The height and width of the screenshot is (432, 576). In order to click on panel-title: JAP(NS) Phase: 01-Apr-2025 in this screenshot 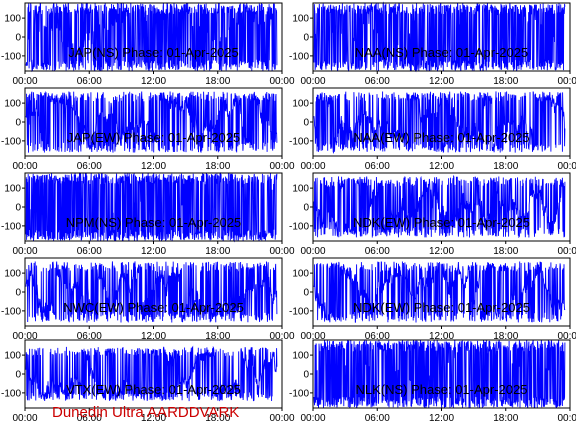, I will do `click(153, 52)`.